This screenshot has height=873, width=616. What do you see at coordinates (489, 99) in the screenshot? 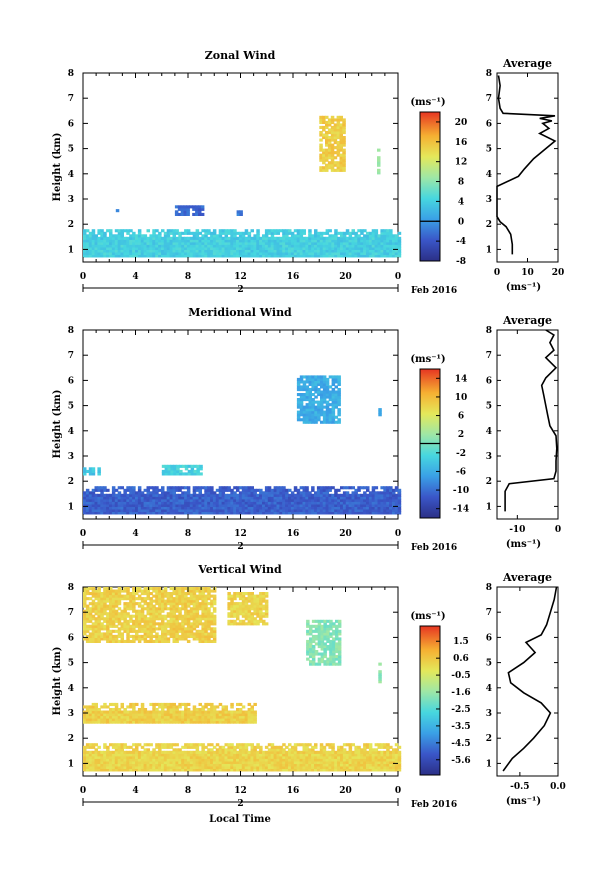
I see `zonal-wind-average-y-label: 7` at bounding box center [489, 99].